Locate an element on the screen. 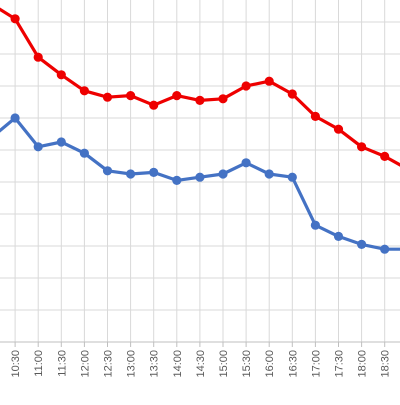 The image size is (400, 405). x-tick-label: 15:00 is located at coordinates (224, 364).